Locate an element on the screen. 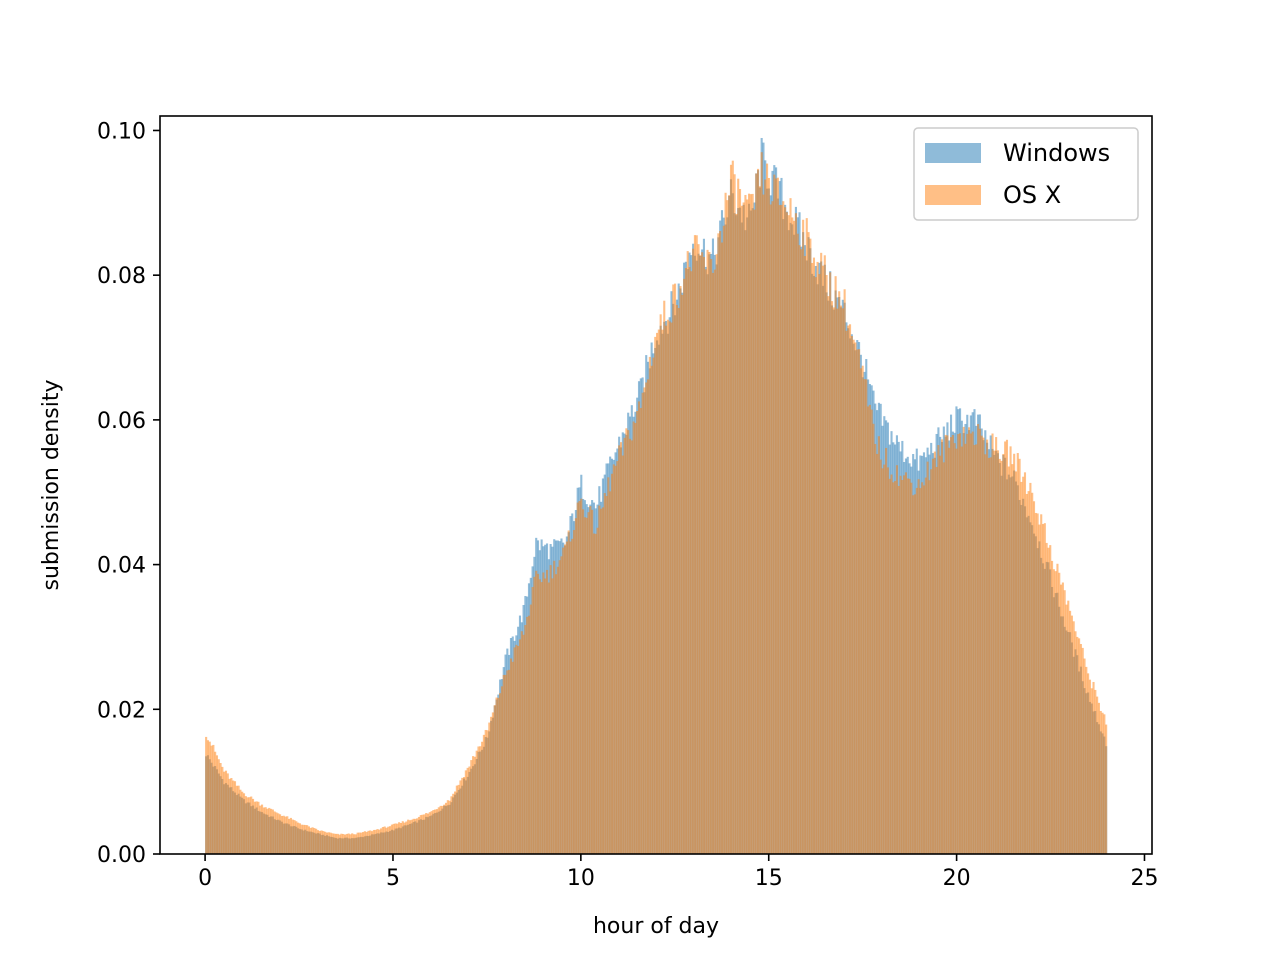 This screenshot has width=1280, height=960. y-tick-label: 0.08 is located at coordinates (121, 276).